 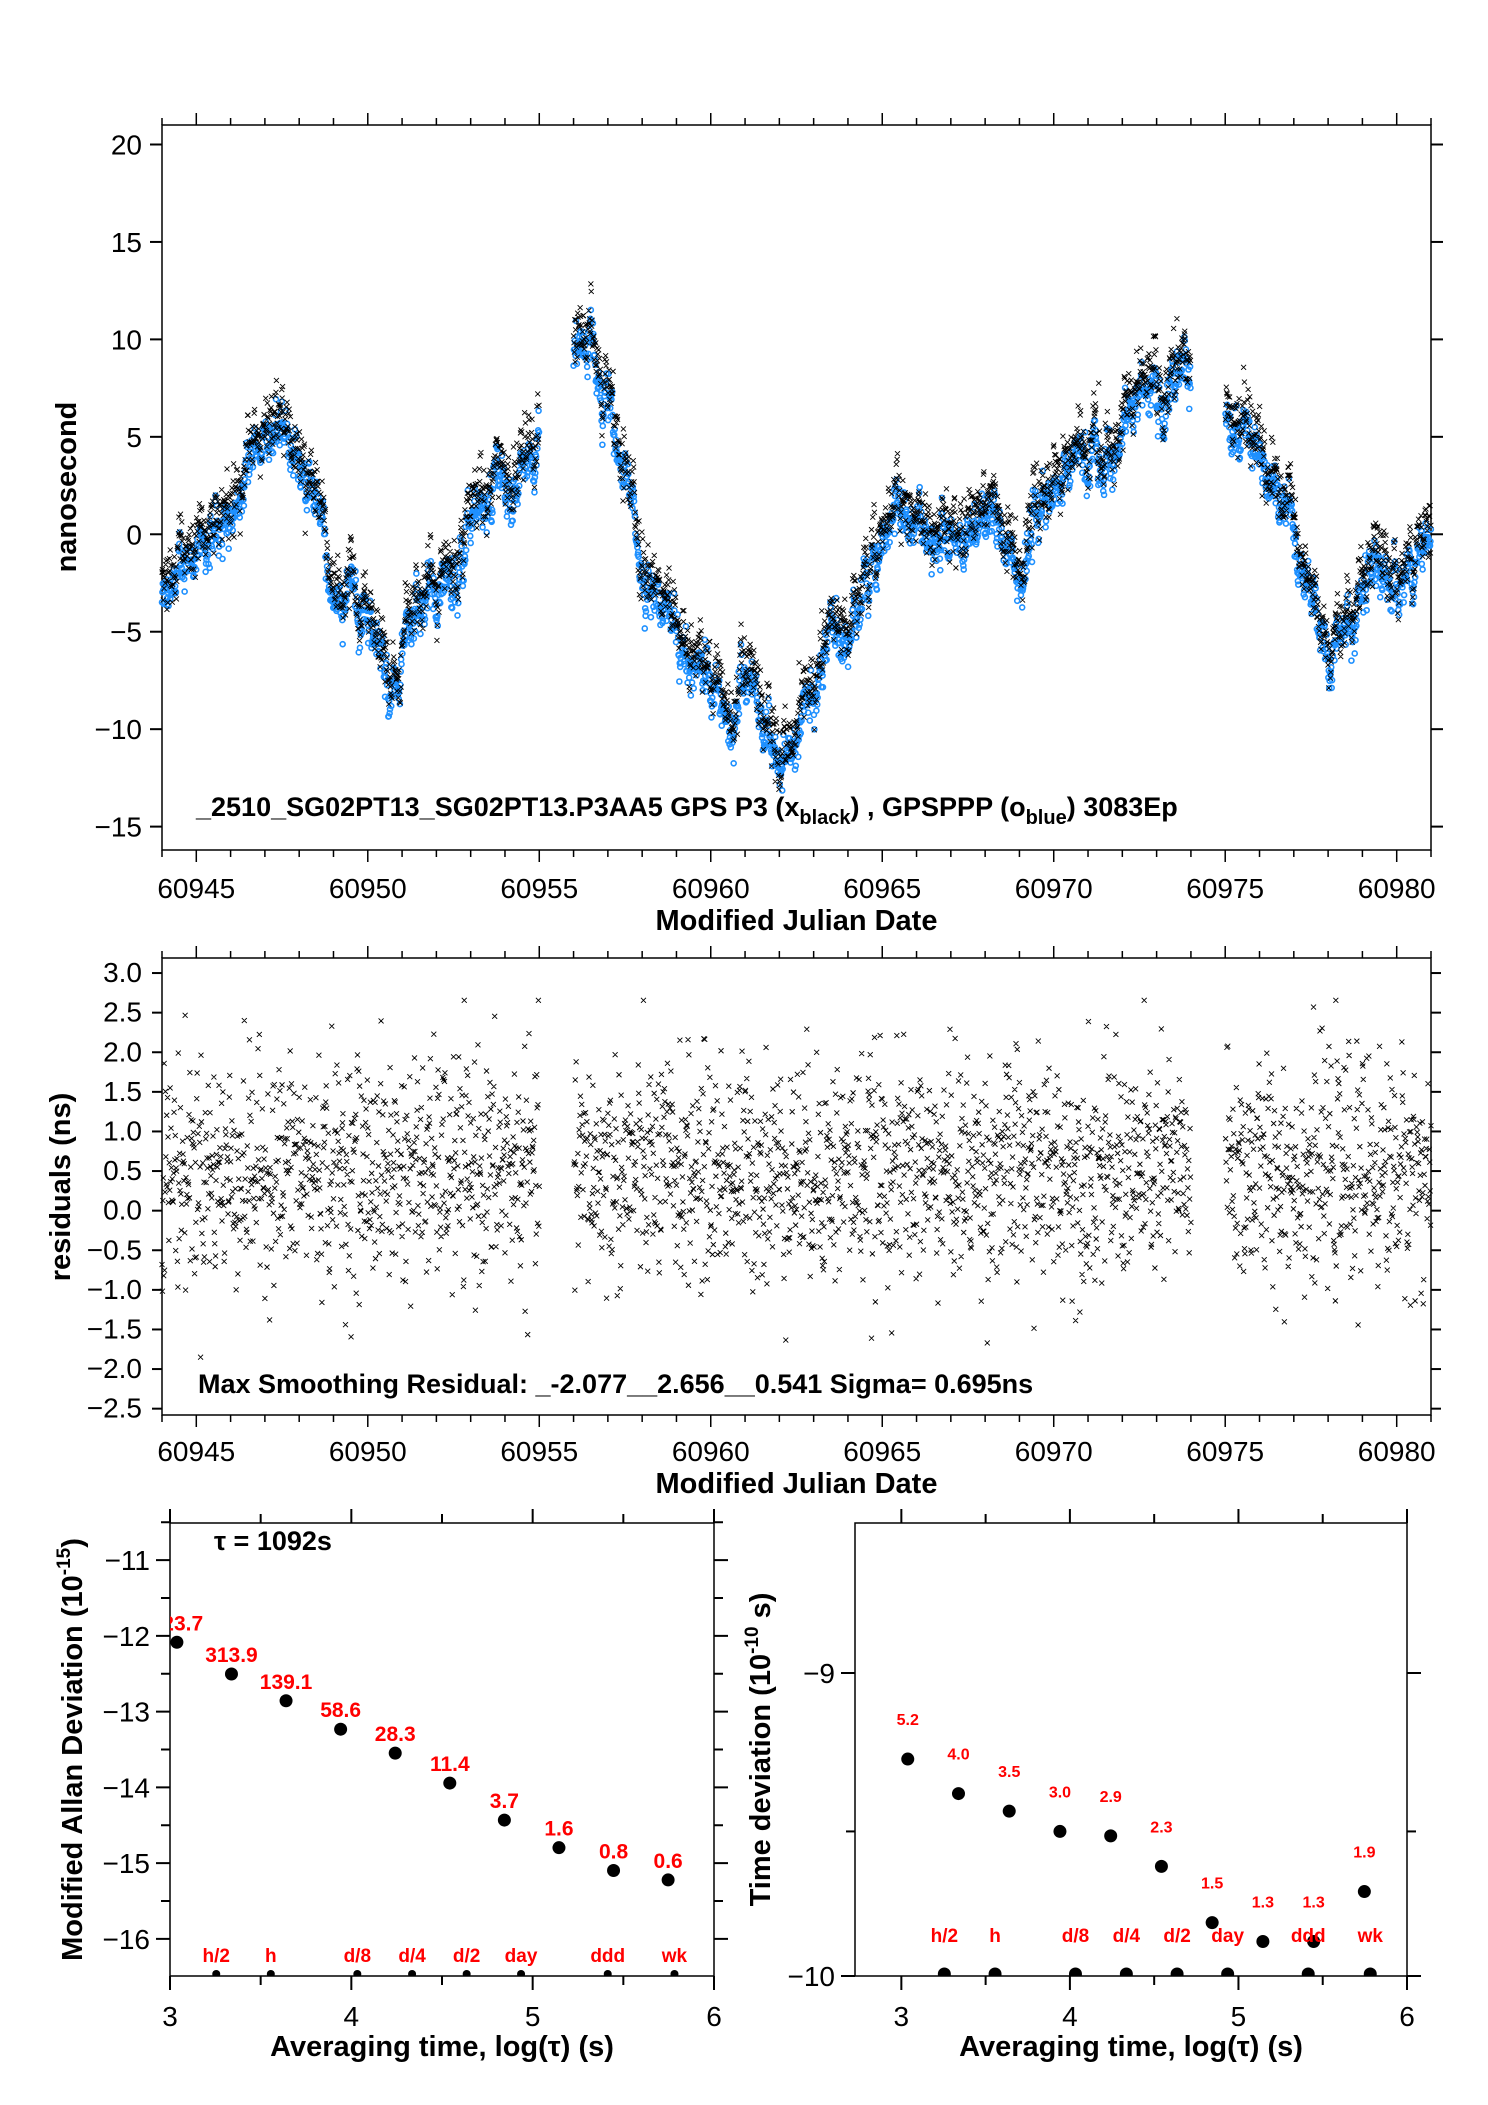 What do you see at coordinates (1161, 1827) in the screenshot?
I see `data-label: 2.3` at bounding box center [1161, 1827].